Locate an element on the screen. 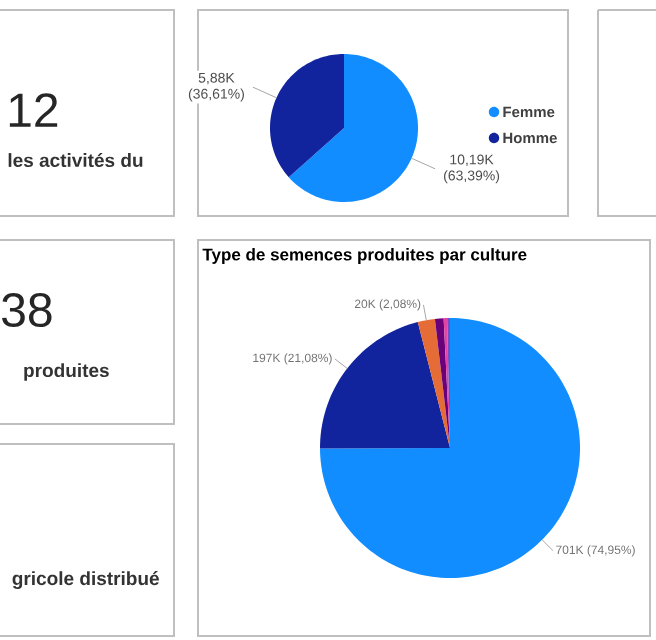 The width and height of the screenshot is (656, 640). text: les activités du is located at coordinates (75, 160).